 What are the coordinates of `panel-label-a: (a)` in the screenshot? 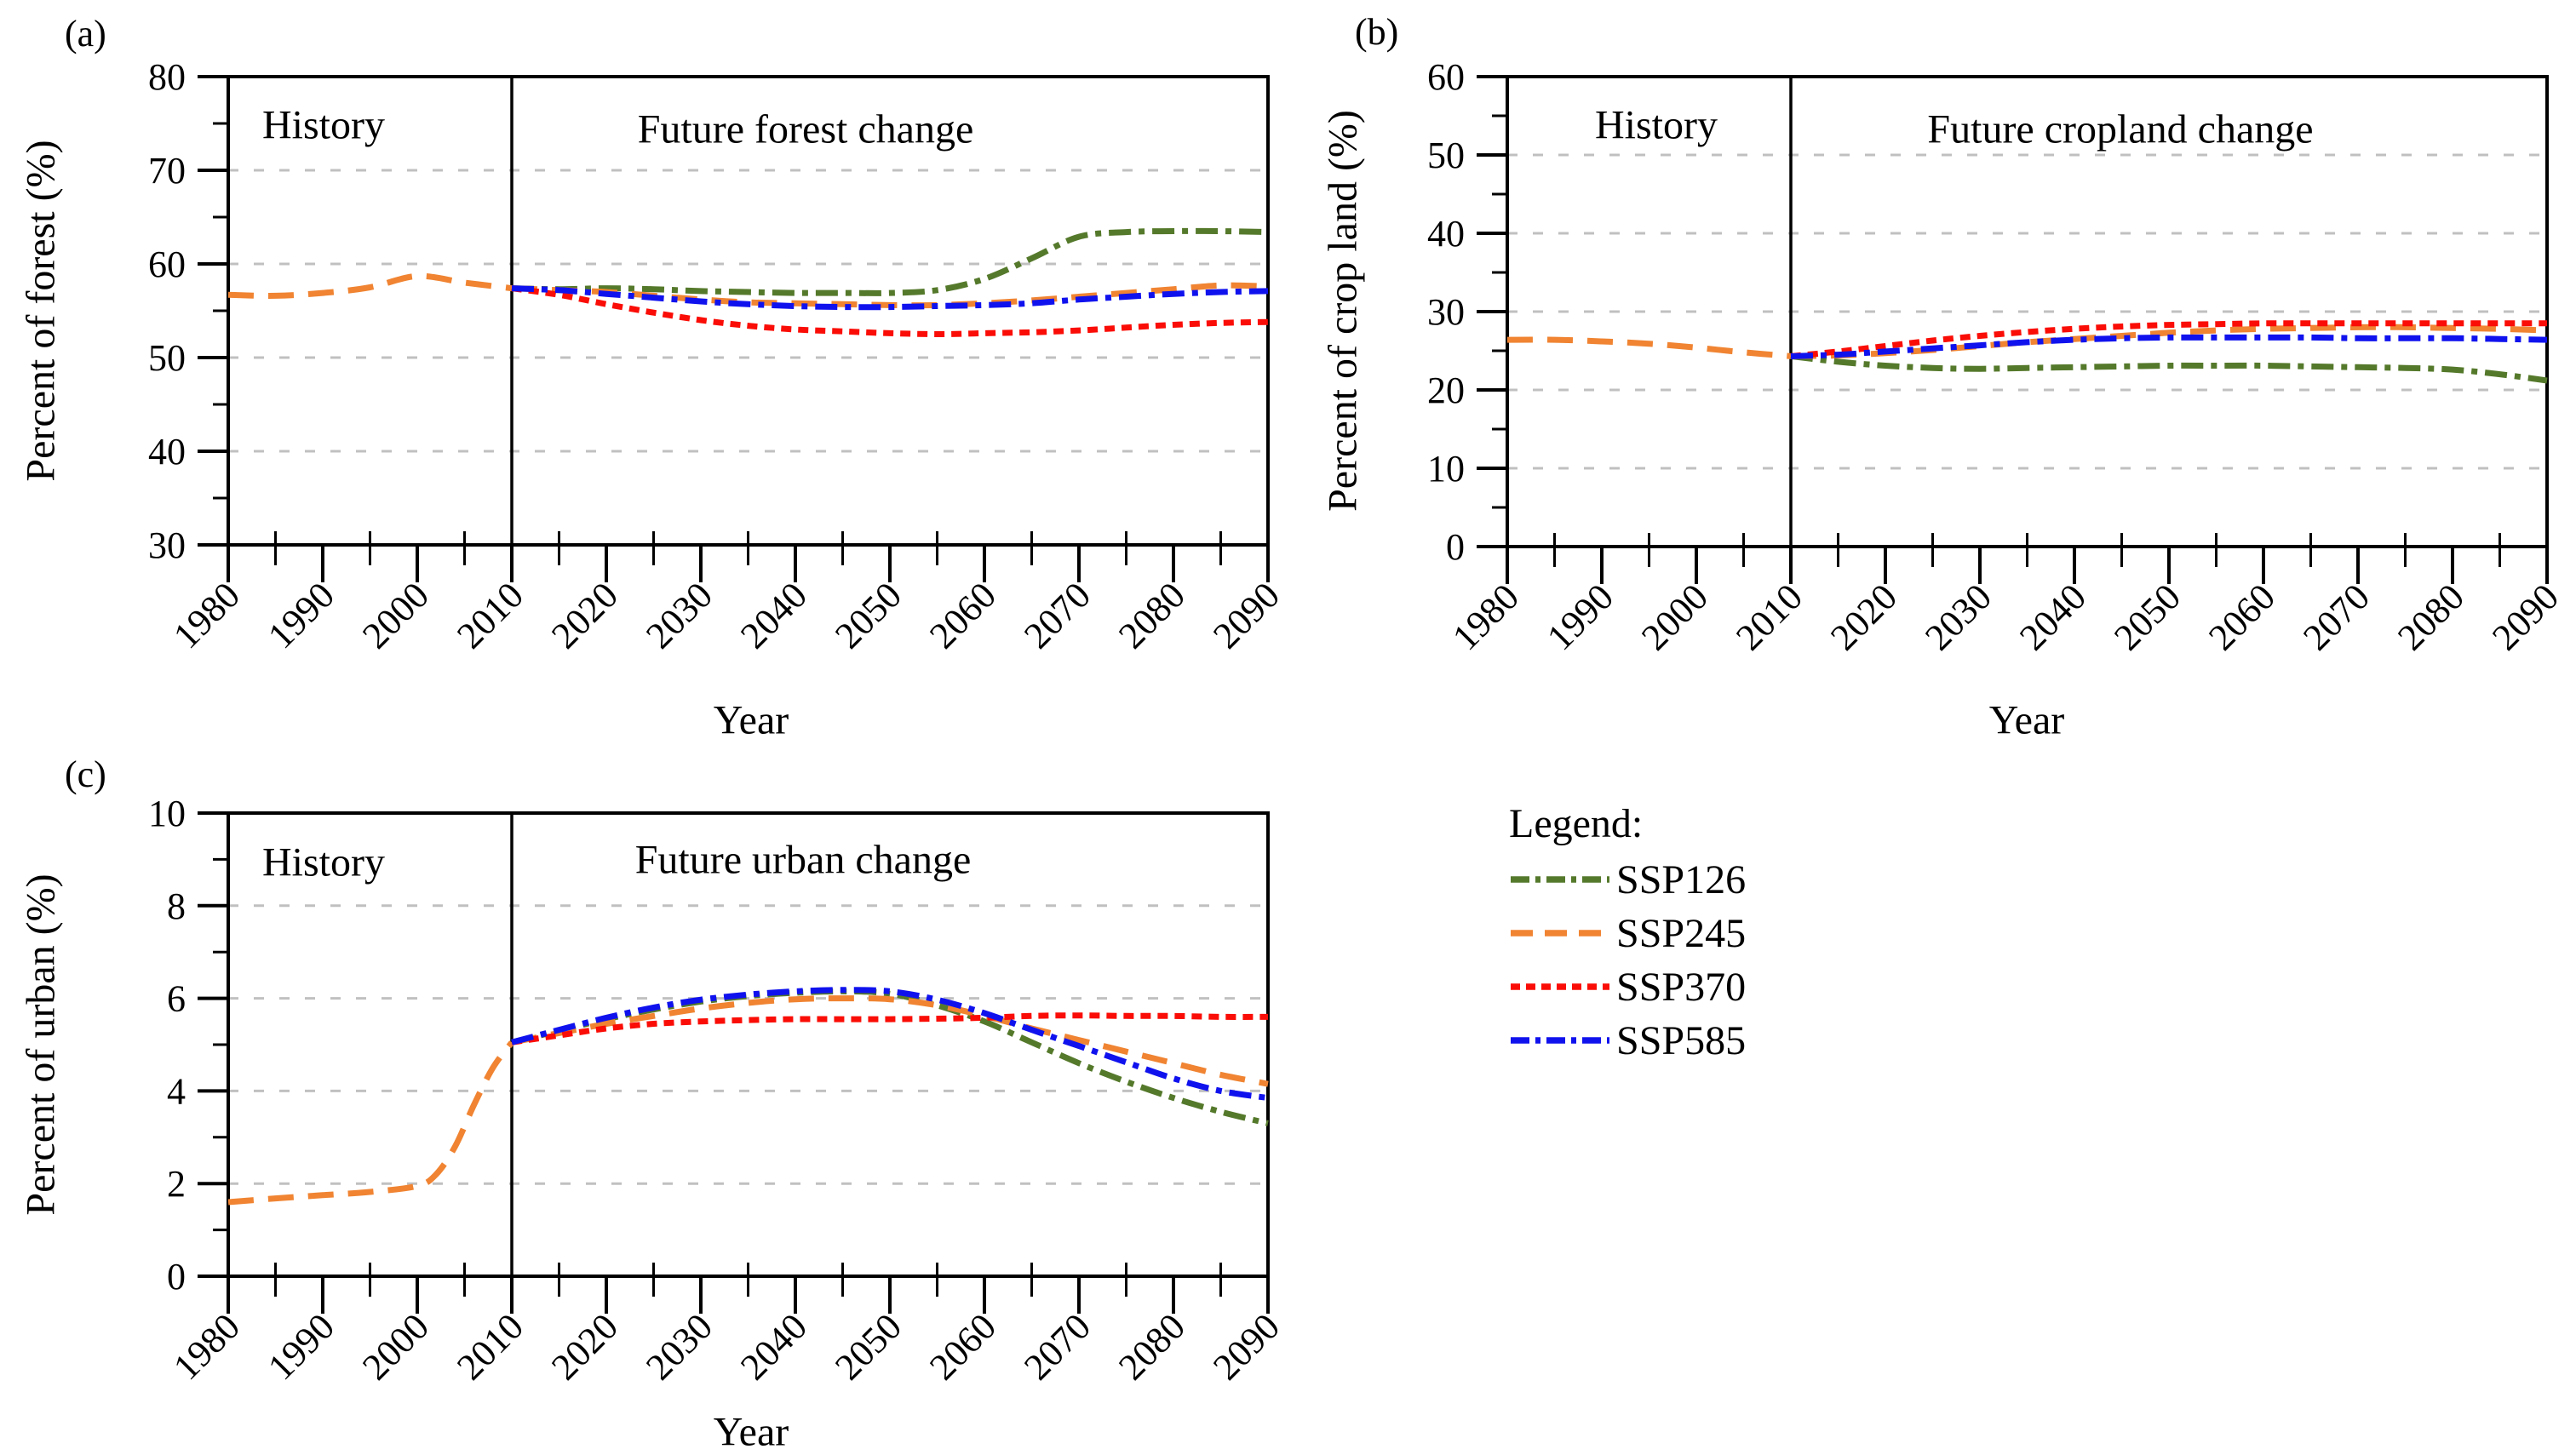 It's located at (85, 33).